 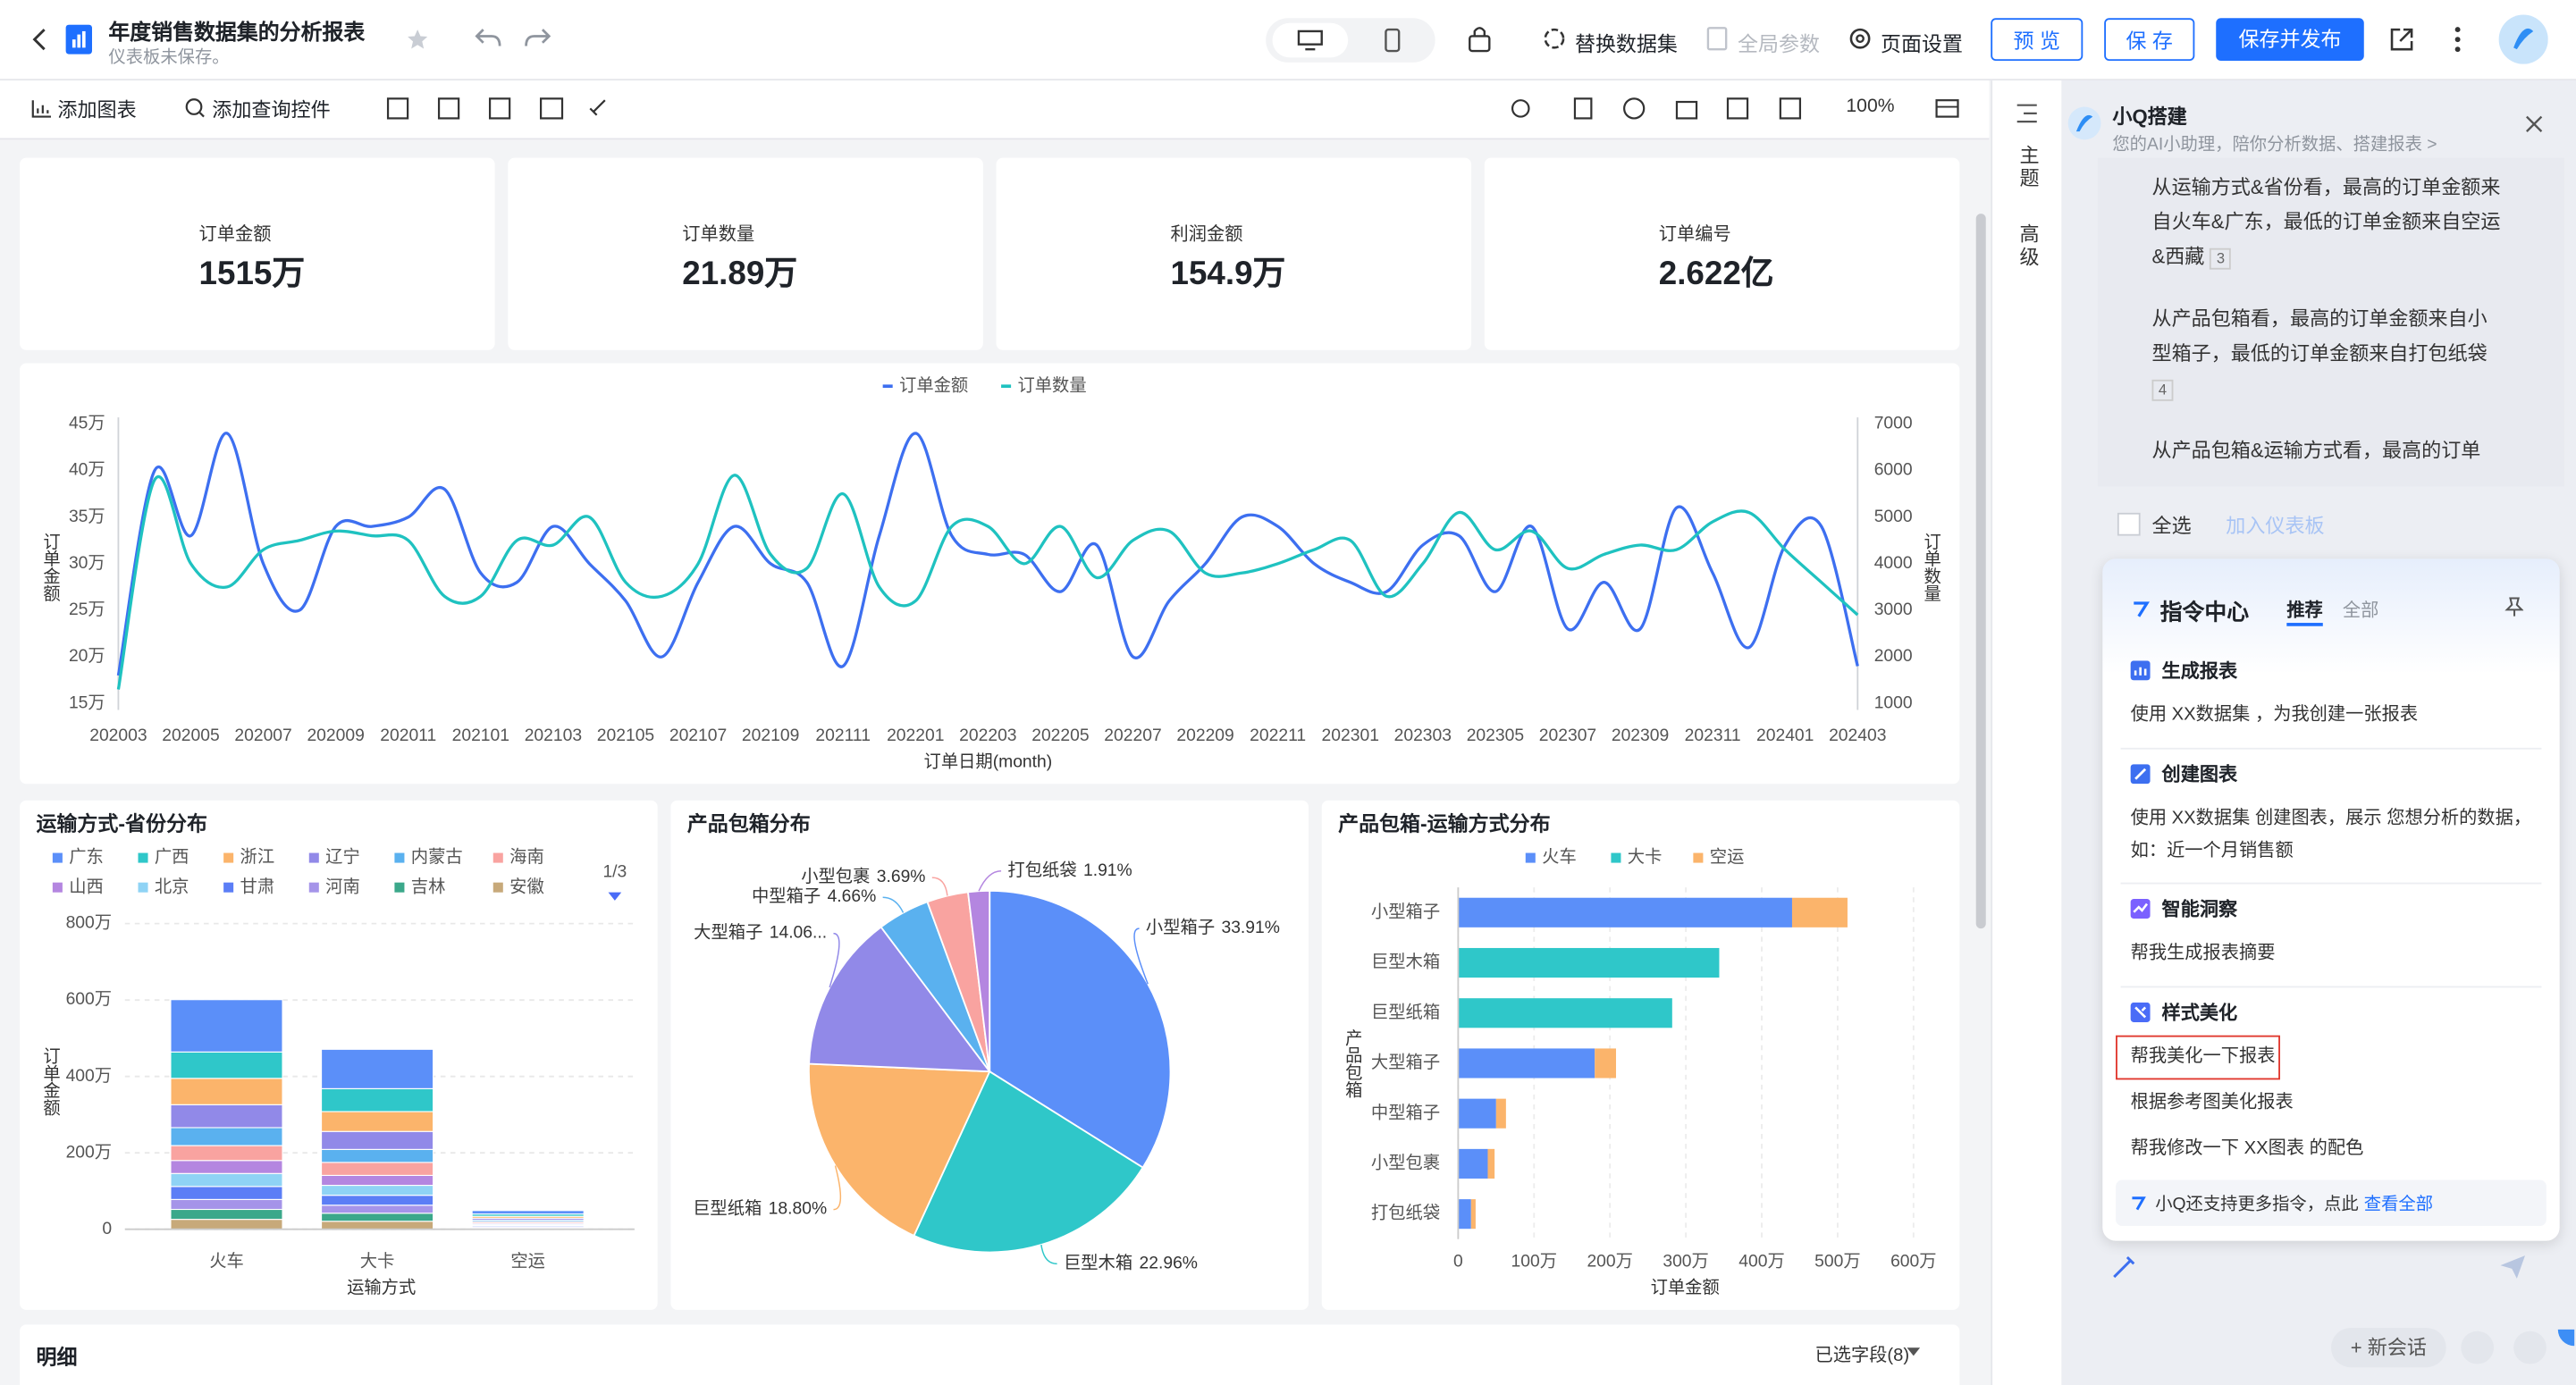 I want to click on insert-tools, so click(x=506, y=109).